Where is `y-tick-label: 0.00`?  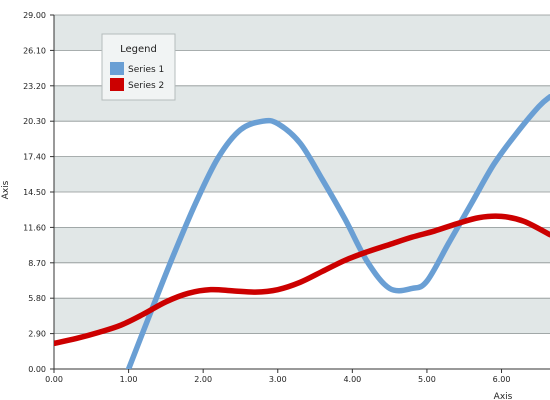 y-tick-label: 0.00 is located at coordinates (37, 369).